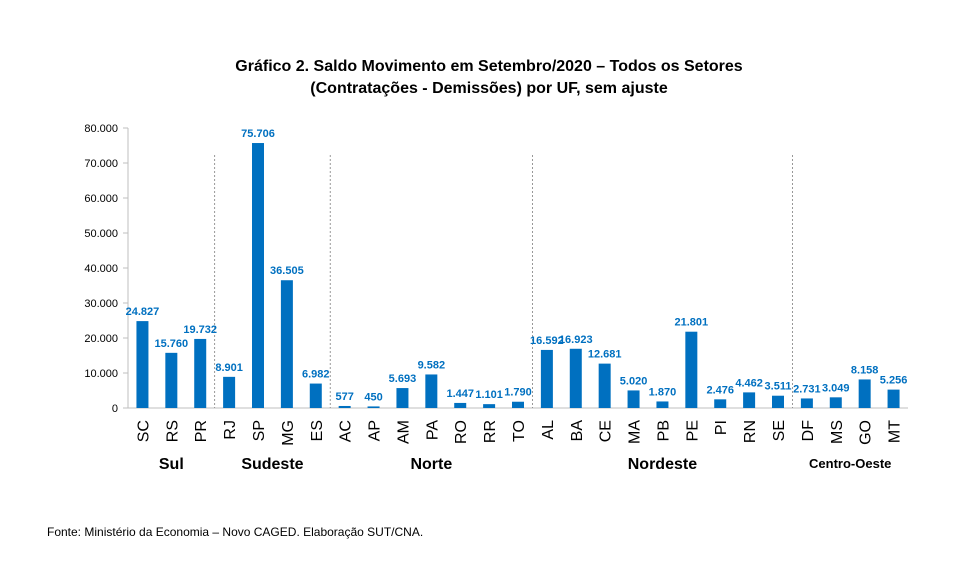  I want to click on data-label: 2.476, so click(720, 390).